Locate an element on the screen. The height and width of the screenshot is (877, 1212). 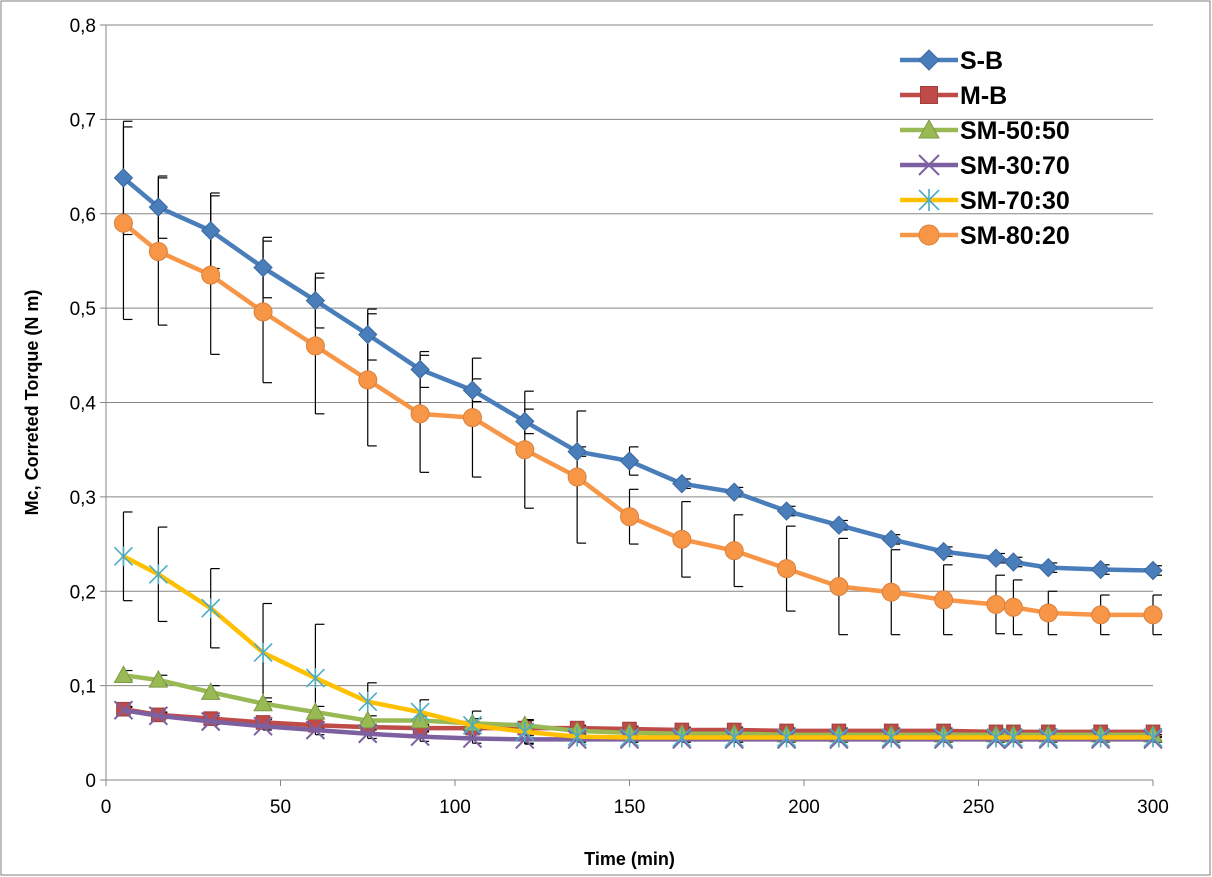
legend-label: SM-50:50 is located at coordinates (1015, 131).